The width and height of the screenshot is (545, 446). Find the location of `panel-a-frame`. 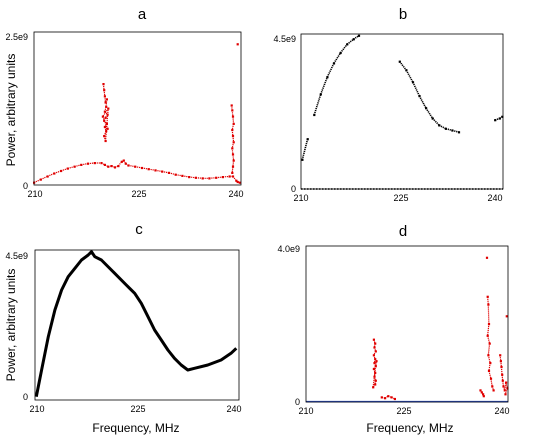

panel-a-frame is located at coordinates (137, 108).